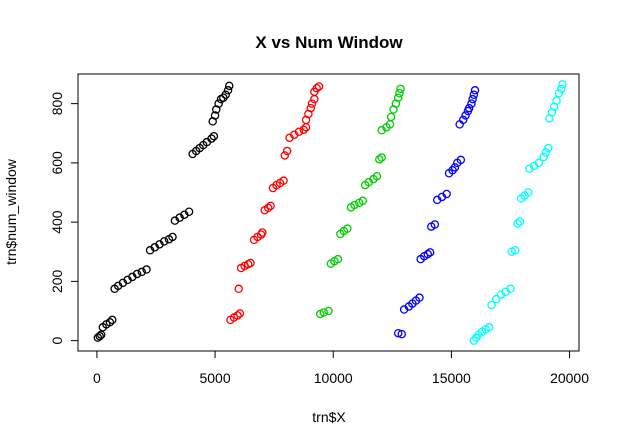 Image resolution: width=620 pixels, height=448 pixels. Describe the element at coordinates (57, 163) in the screenshot. I see `y-tick-label: 600` at that location.